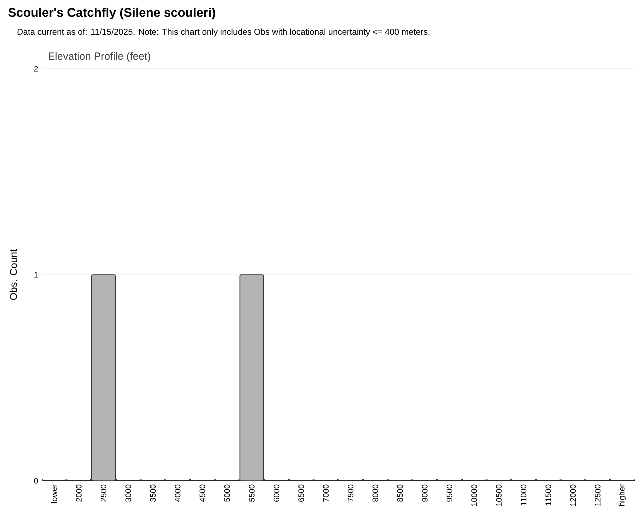  I want to click on chart-title: Scouler's Catchfly (Silene scouleri), so click(112, 14).